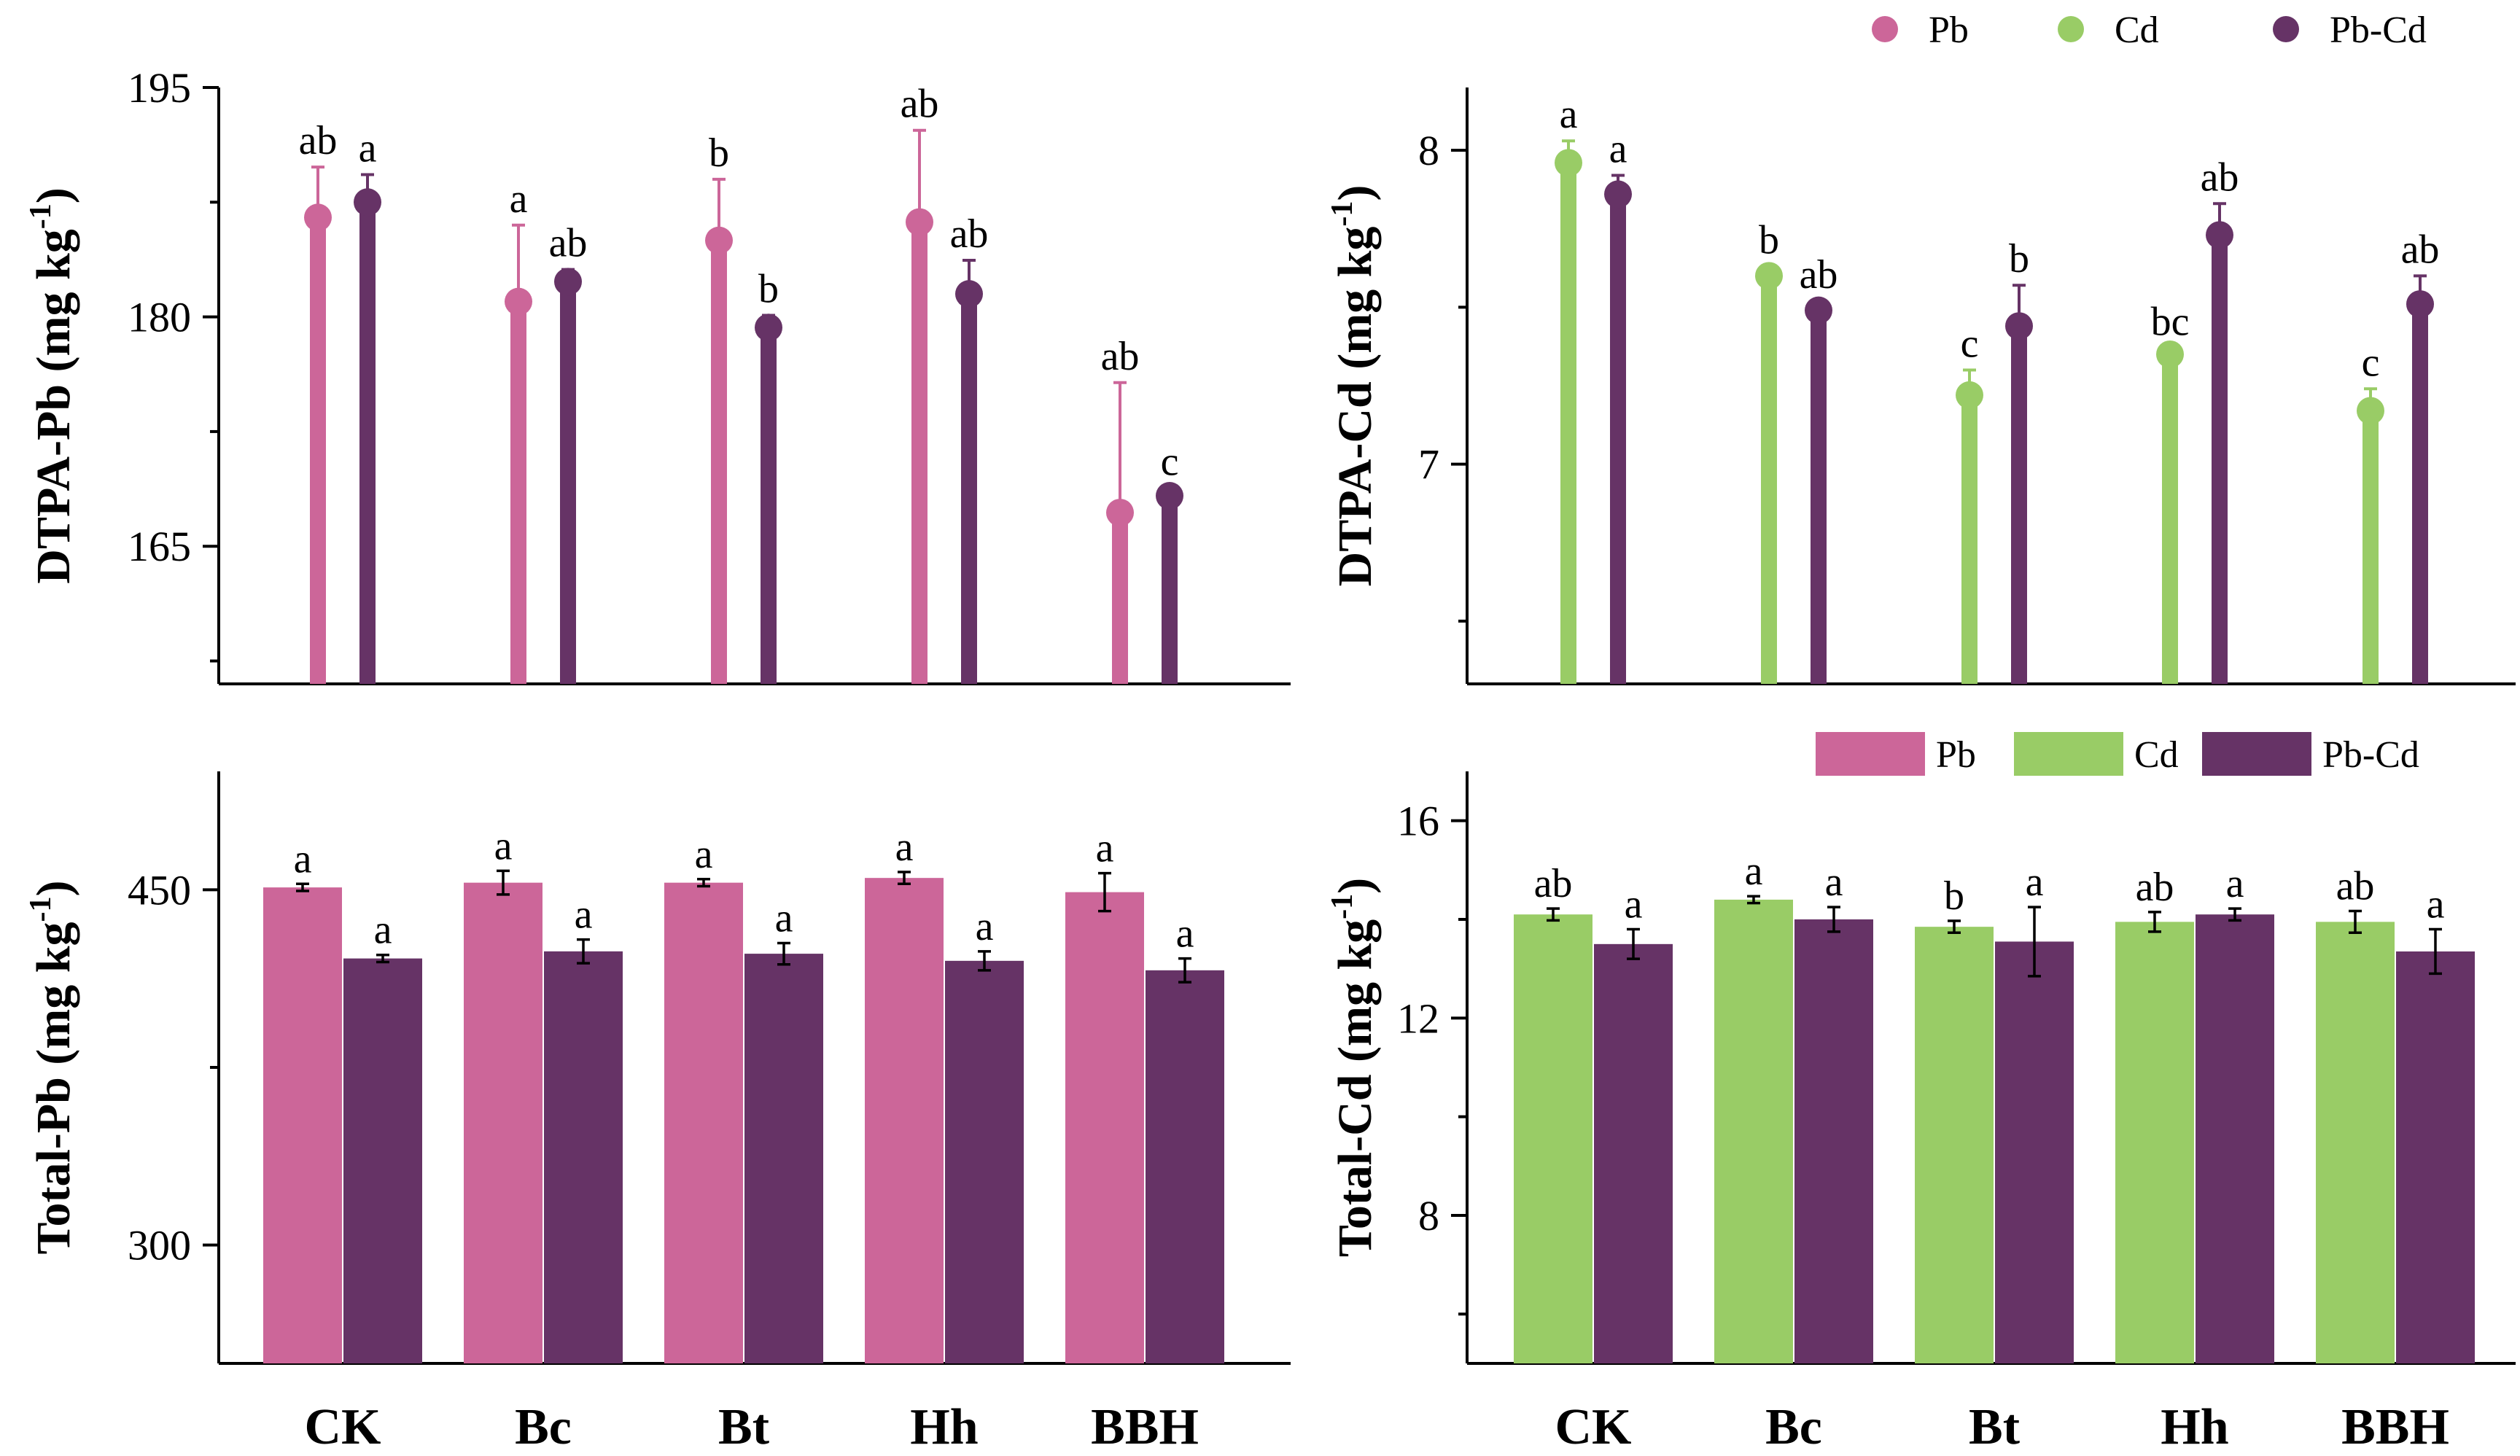 This screenshot has height=1456, width=2520. Describe the element at coordinates (1418, 1018) in the screenshot. I see `y-tick-label: 12` at that location.